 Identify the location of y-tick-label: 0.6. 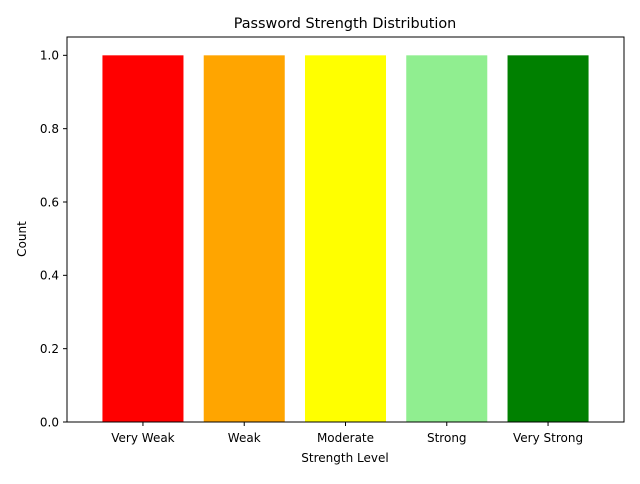
(49, 202).